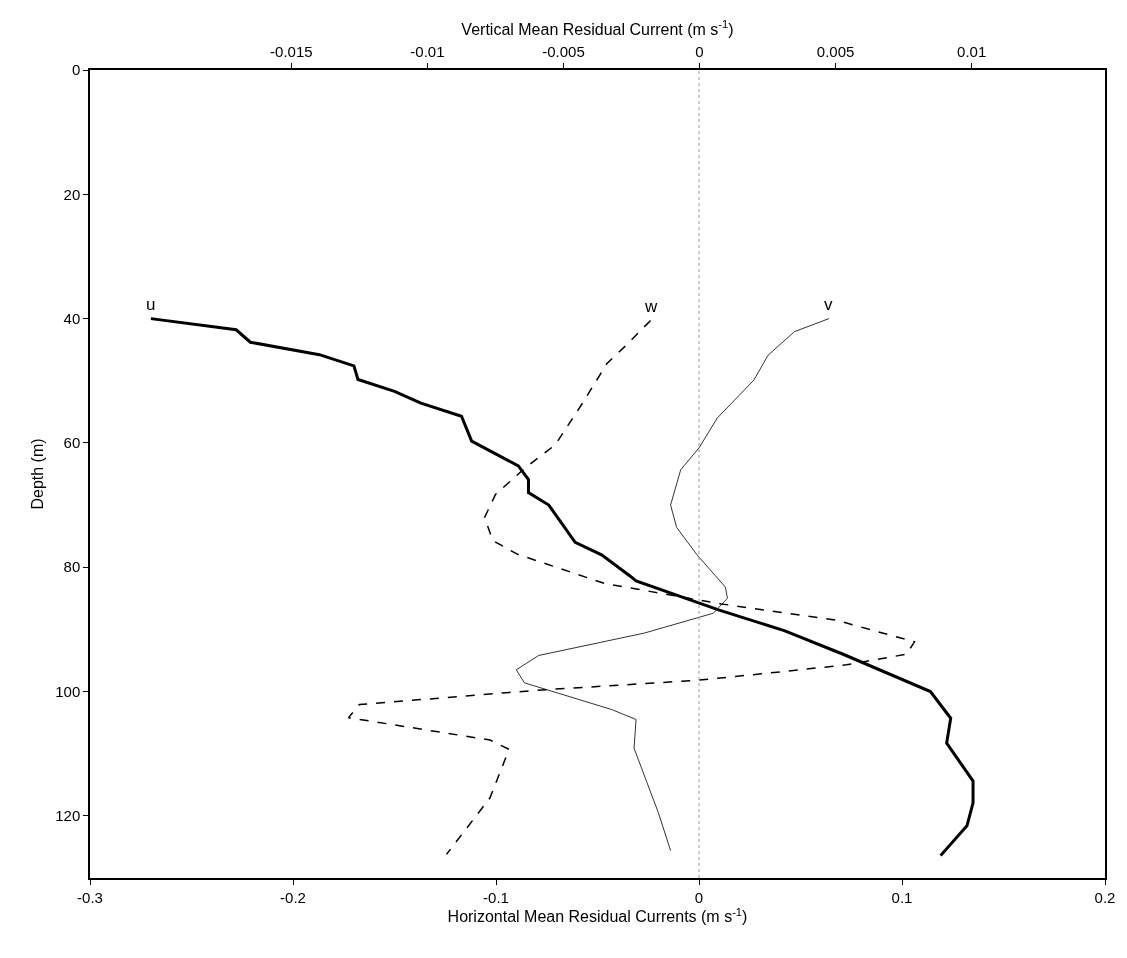 Image resolution: width=1127 pixels, height=958 pixels. What do you see at coordinates (293, 897) in the screenshot?
I see `x-tick-label: -0.2` at bounding box center [293, 897].